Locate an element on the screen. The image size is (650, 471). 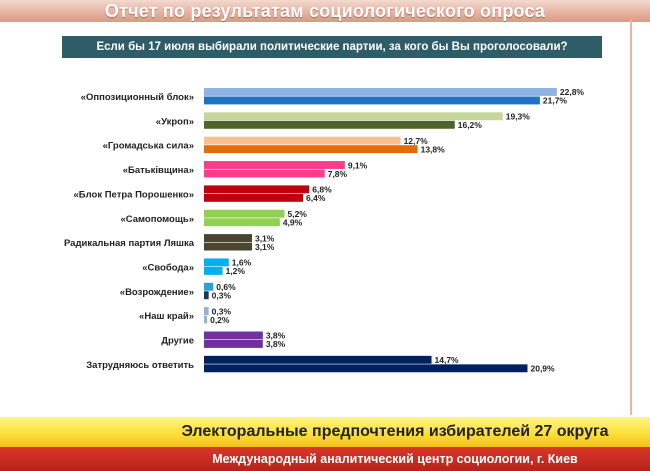
data-label: 22,8% is located at coordinates (572, 92).